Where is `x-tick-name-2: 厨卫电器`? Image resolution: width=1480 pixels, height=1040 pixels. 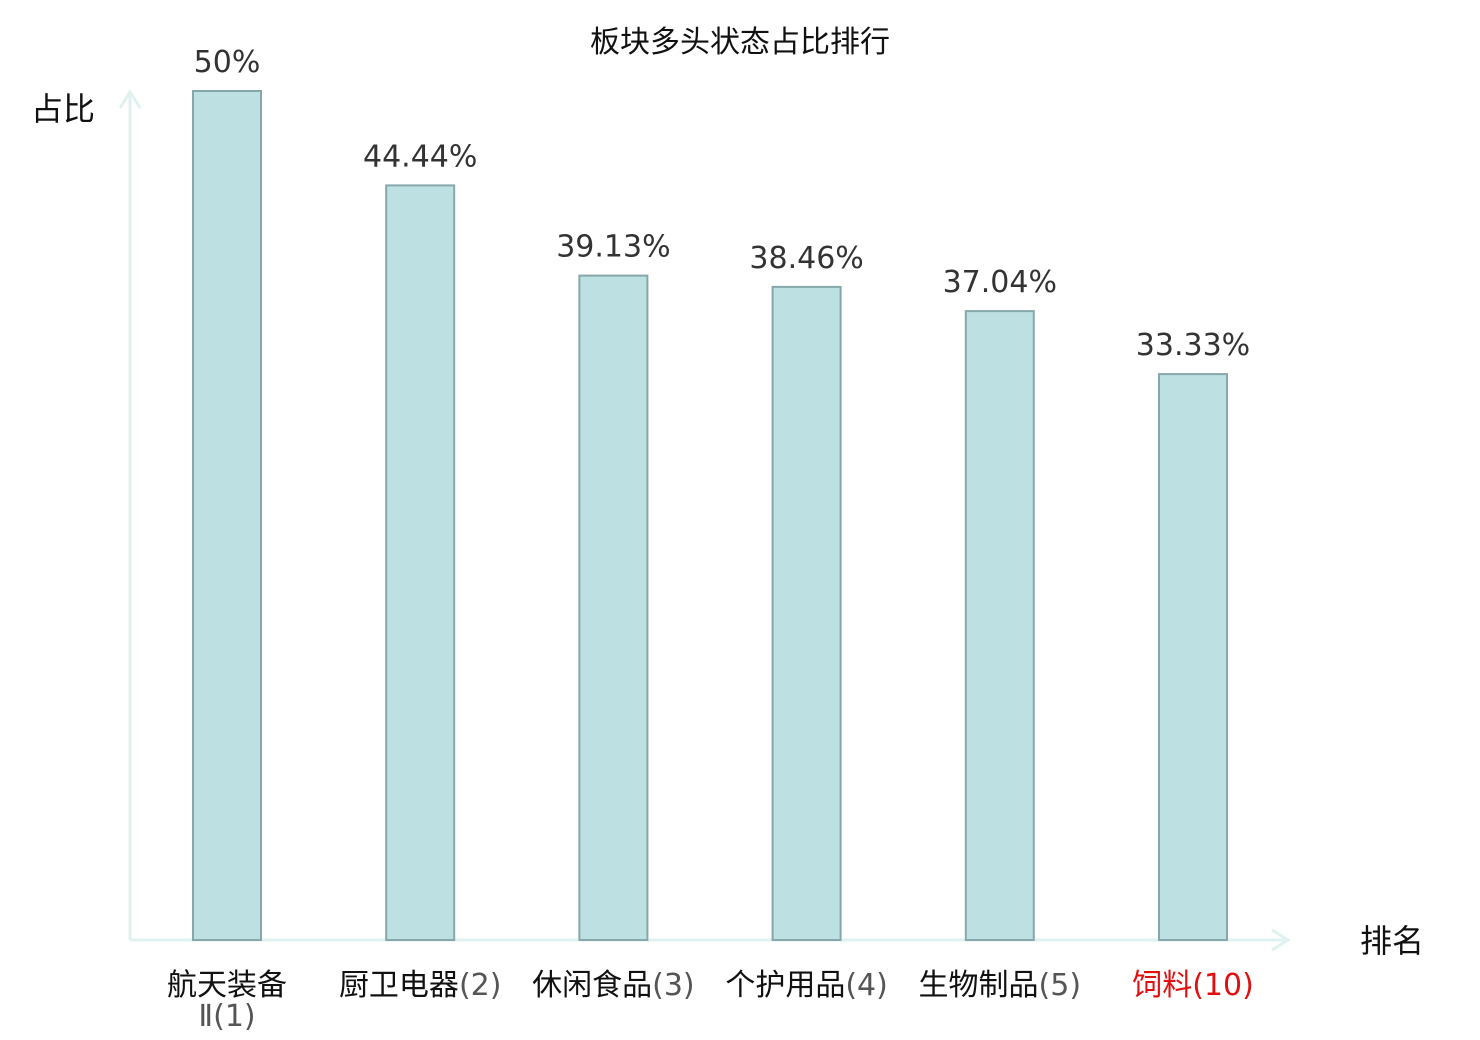 x-tick-name-2: 厨卫电器 is located at coordinates (399, 985).